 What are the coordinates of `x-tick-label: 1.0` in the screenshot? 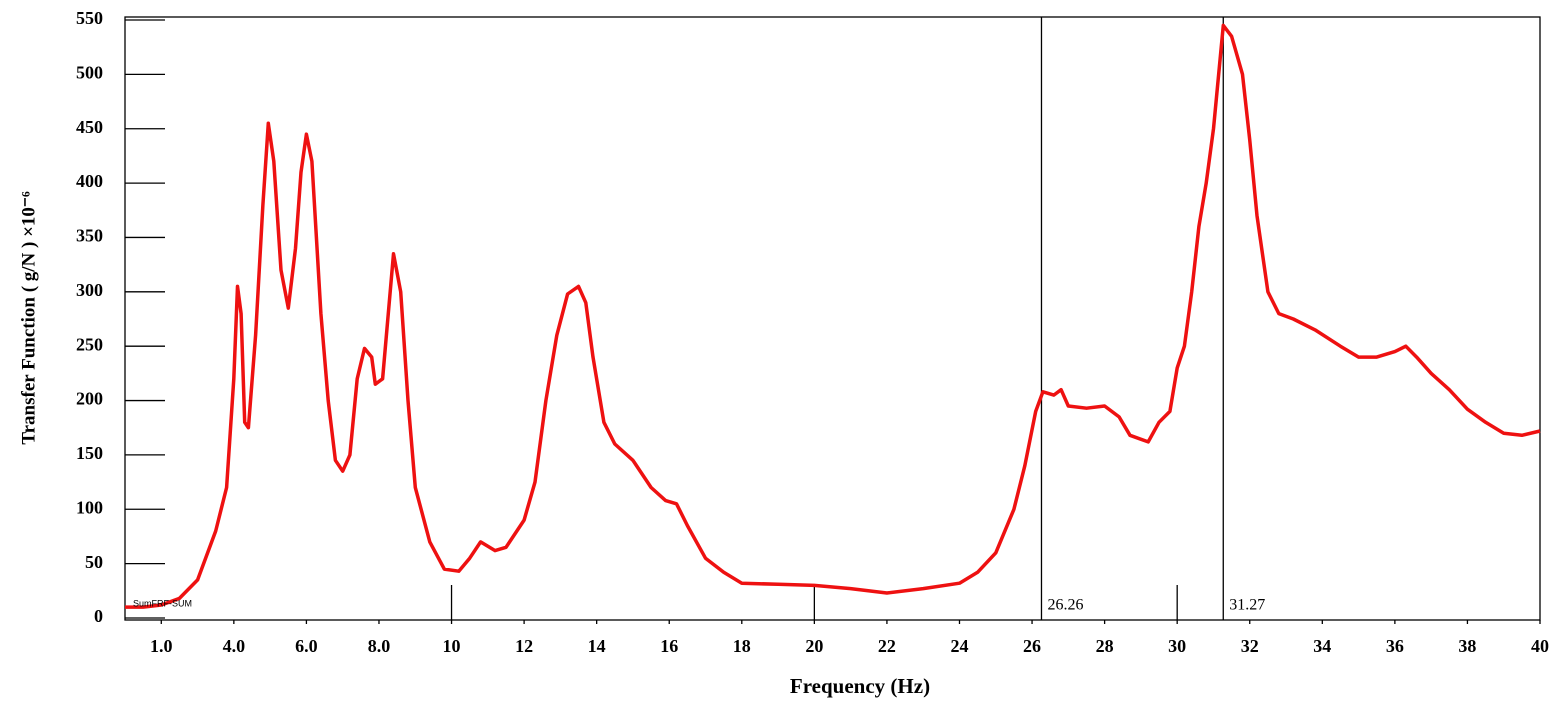 It's located at (161, 646).